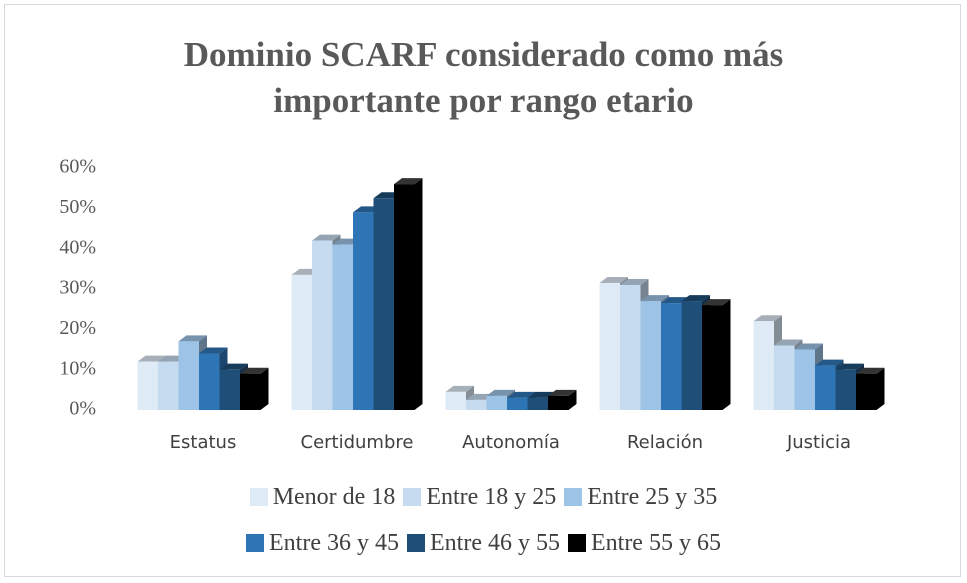 The height and width of the screenshot is (583, 967). I want to click on y-tick-label: 40%, so click(77, 247).